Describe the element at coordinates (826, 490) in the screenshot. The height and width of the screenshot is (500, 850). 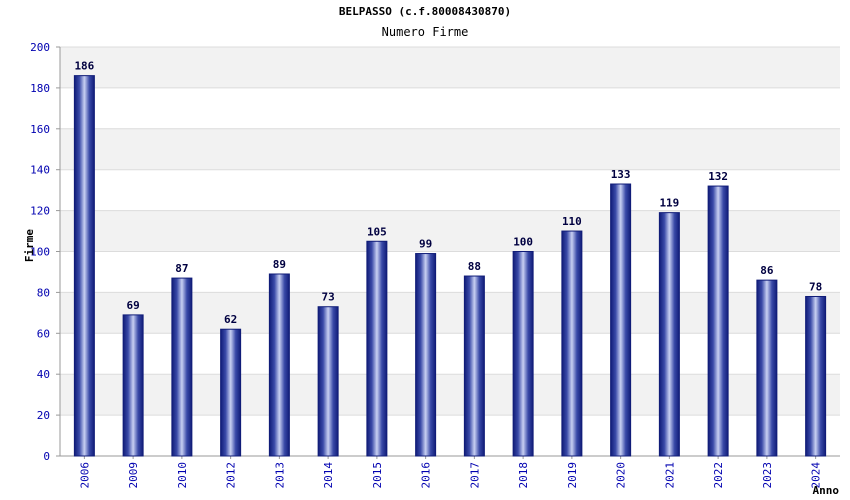
I see `x-axis-label: Anno` at that location.